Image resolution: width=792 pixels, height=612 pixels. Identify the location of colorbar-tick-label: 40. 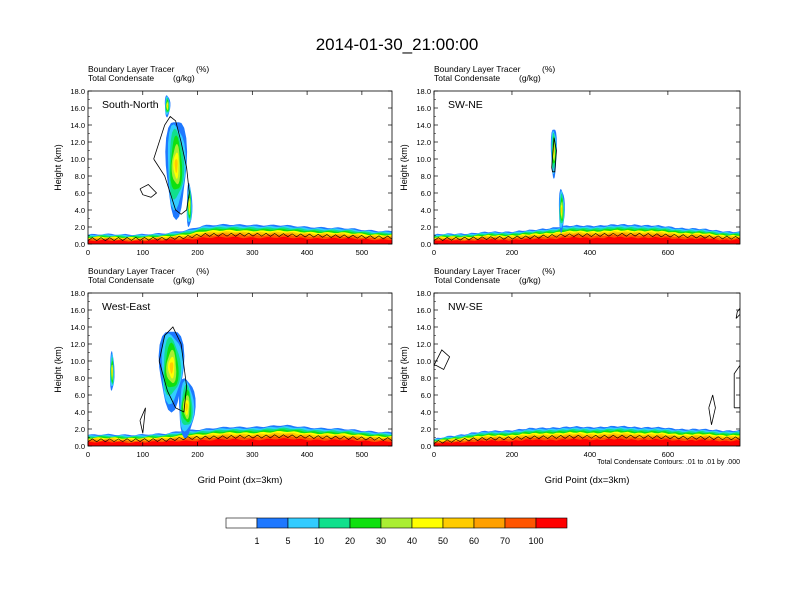
(412, 541).